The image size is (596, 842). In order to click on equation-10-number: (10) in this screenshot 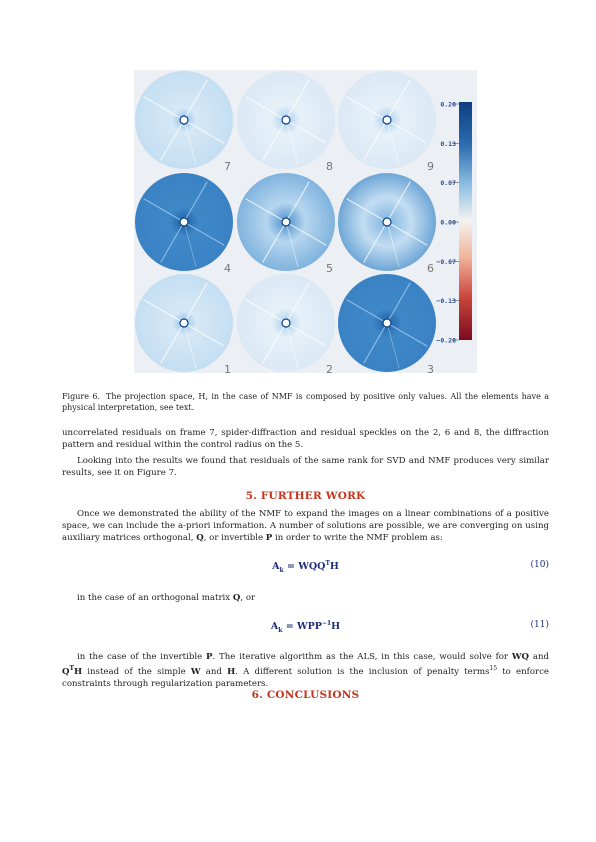, I will do `click(539, 565)`.